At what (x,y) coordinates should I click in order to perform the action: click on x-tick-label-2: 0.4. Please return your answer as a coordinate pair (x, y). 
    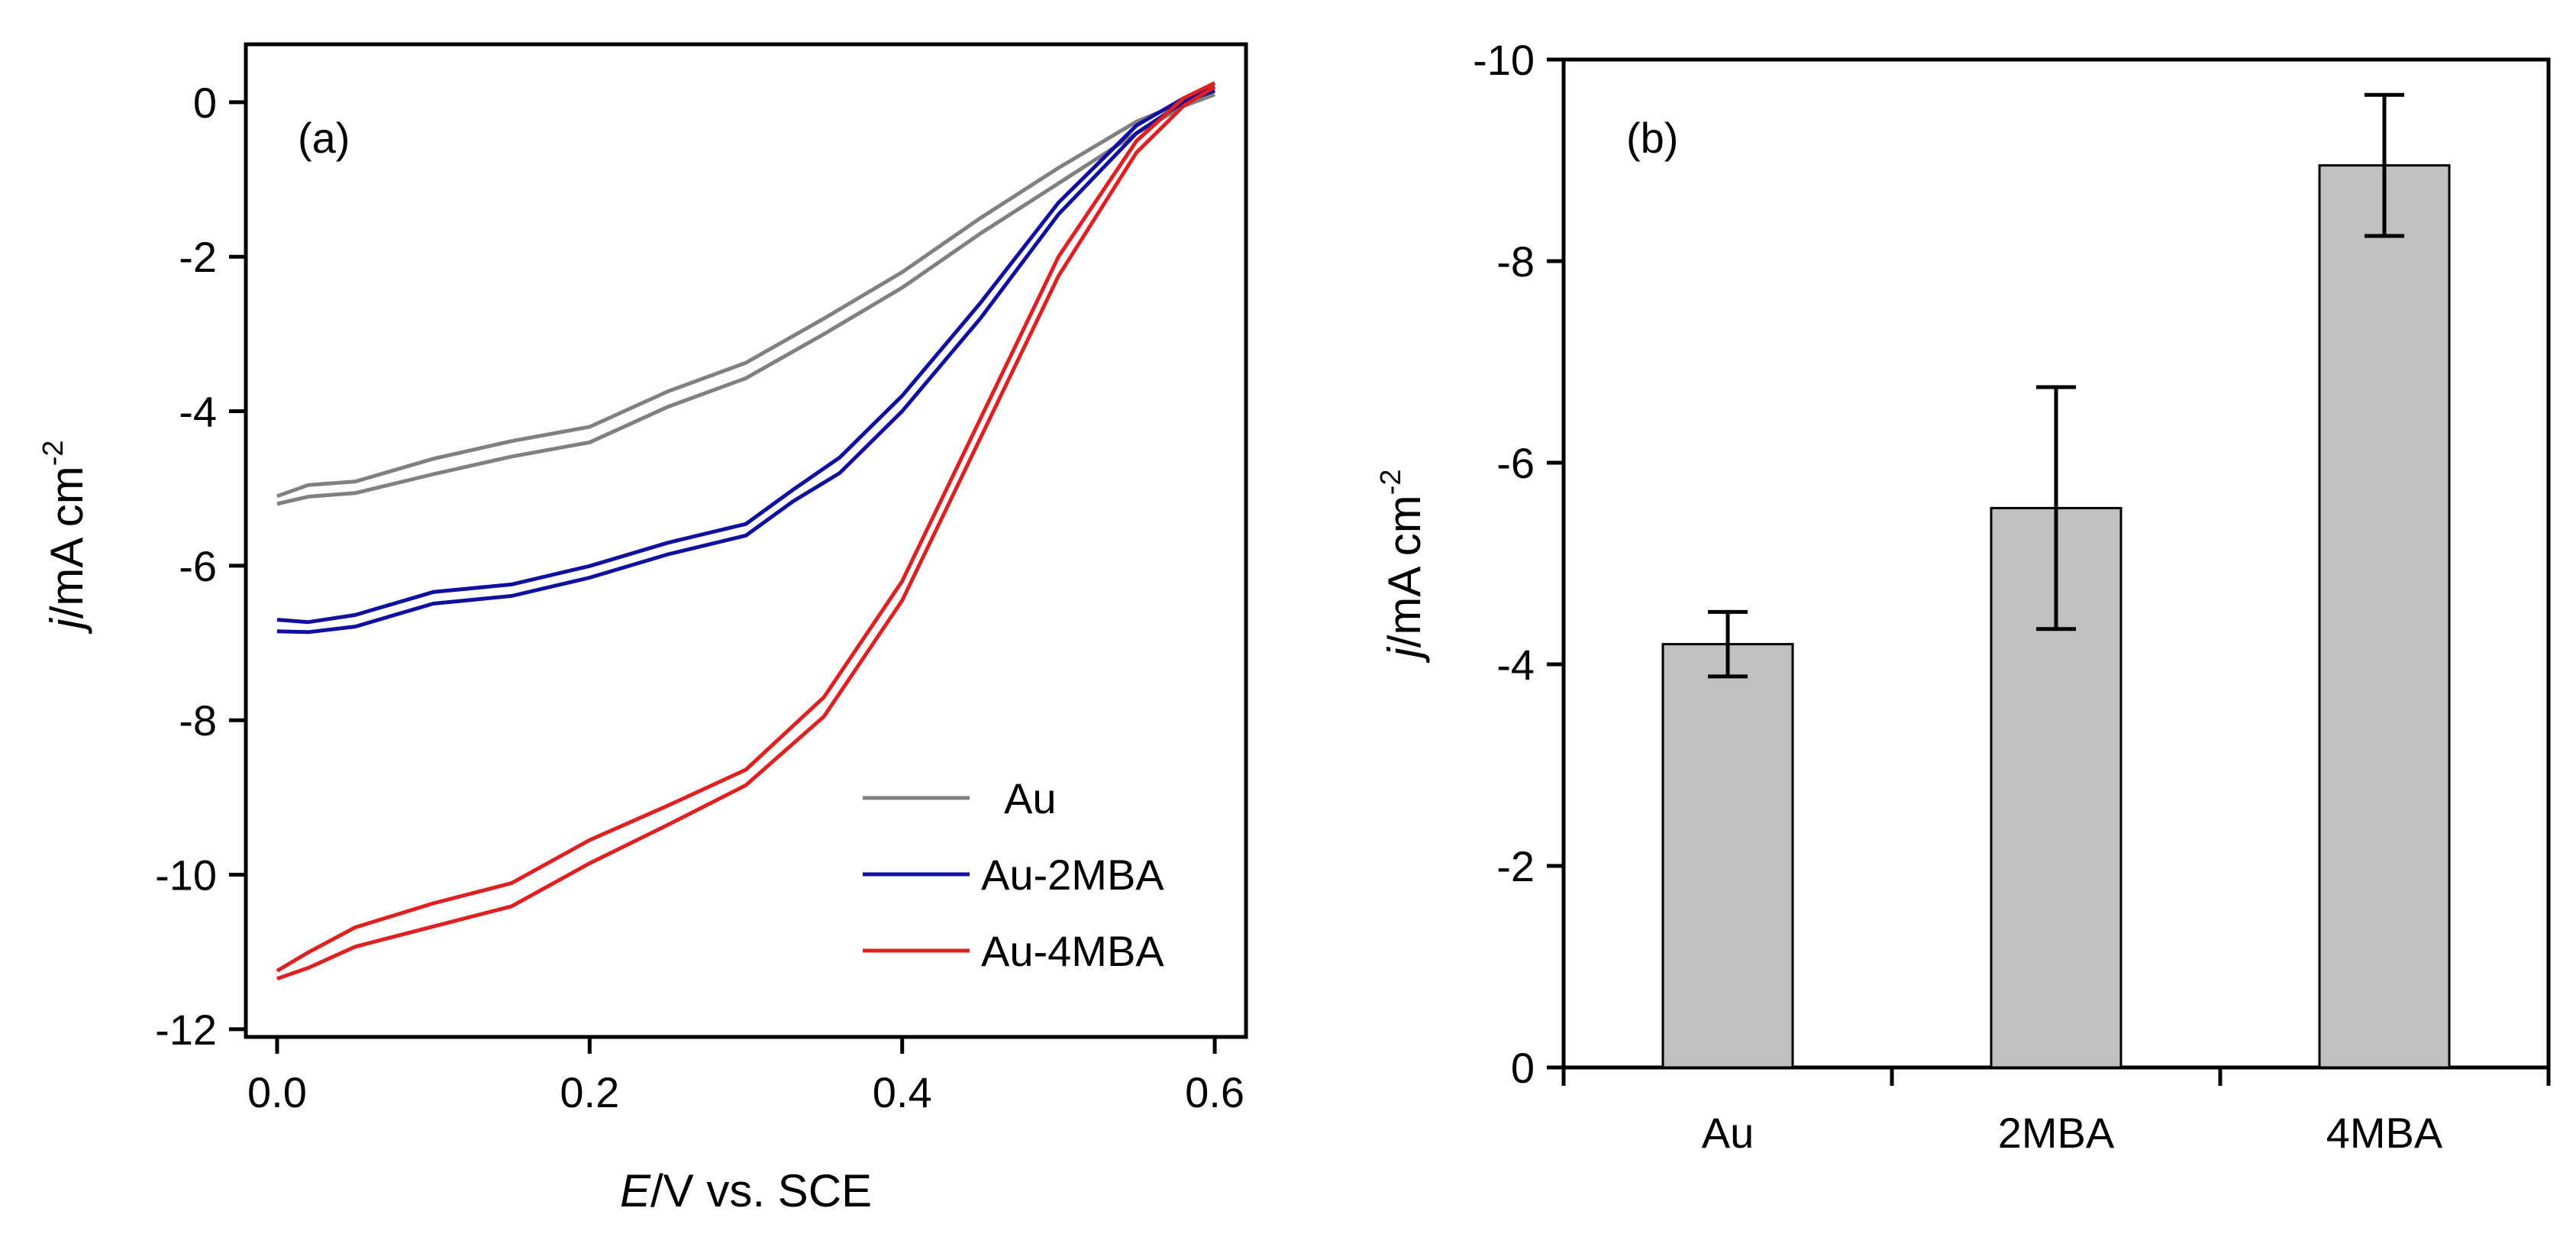
    Looking at the image, I should click on (902, 1092).